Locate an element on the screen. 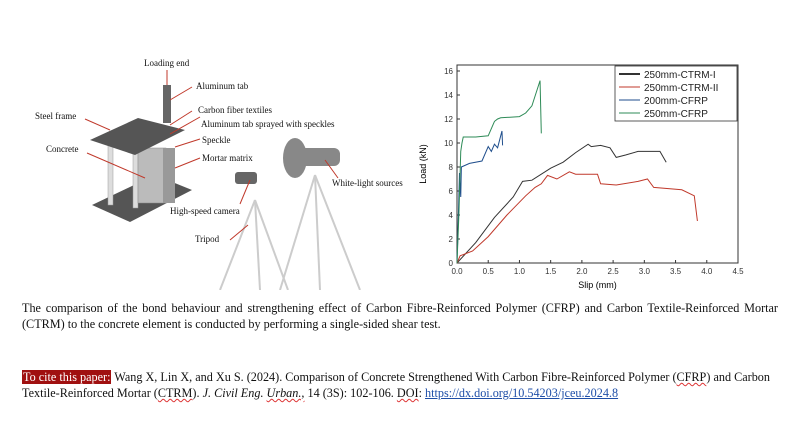  series-line-250mm-CFRP is located at coordinates (499, 172).